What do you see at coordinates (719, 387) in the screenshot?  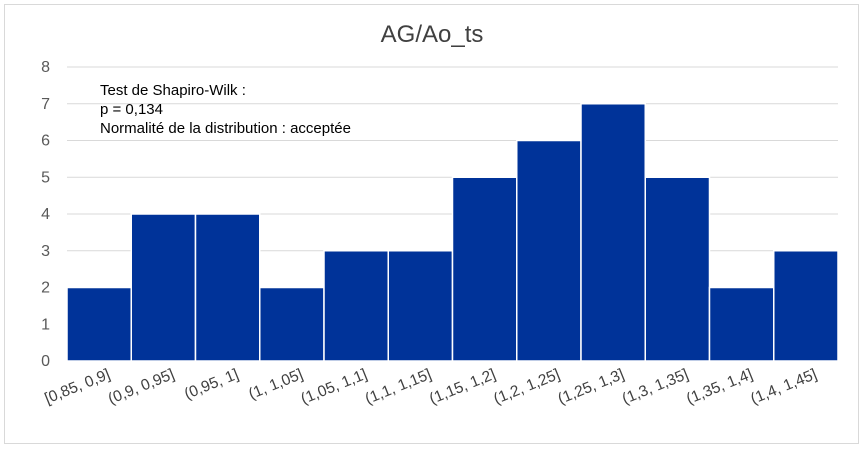 I see `x-tick-label: (1,35, 1,4]` at bounding box center [719, 387].